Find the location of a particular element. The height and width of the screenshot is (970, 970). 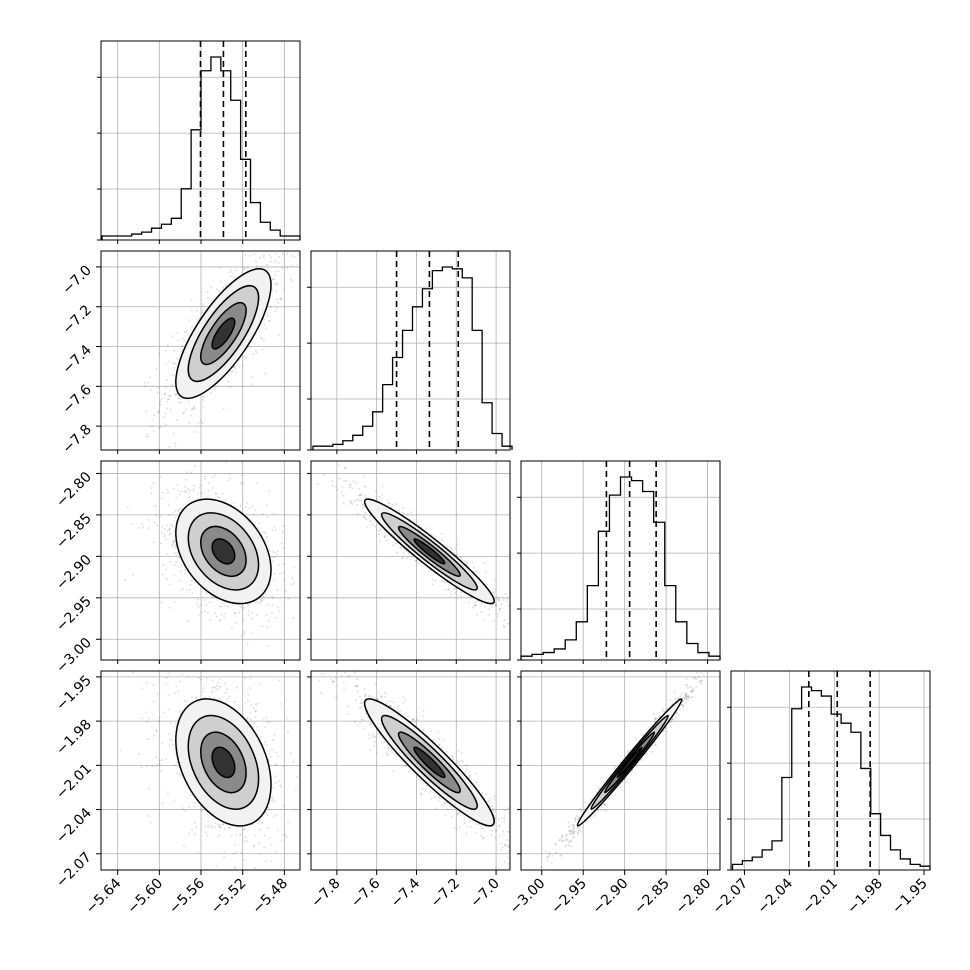

histogram-step-p2 is located at coordinates (620, 568).